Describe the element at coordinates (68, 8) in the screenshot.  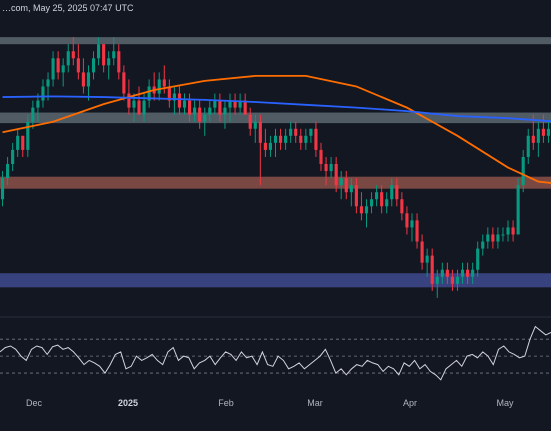
I see `header-text: …com, May 25, 2025 07:47 UTC` at that location.